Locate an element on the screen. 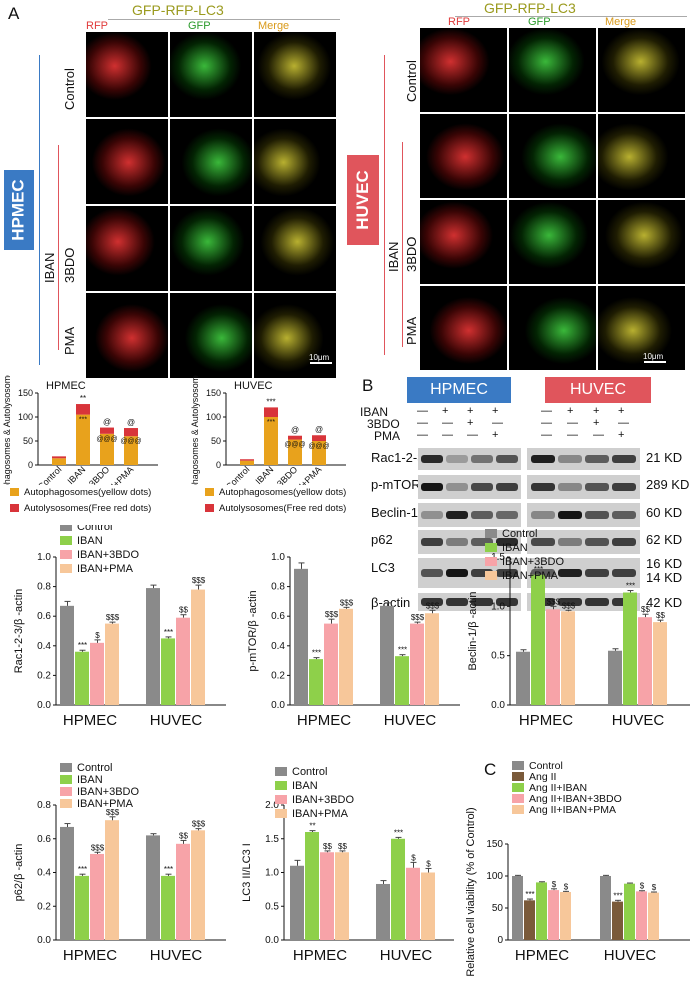 The width and height of the screenshot is (696, 997). beclin-legend-swatch is located at coordinates (491, 575).